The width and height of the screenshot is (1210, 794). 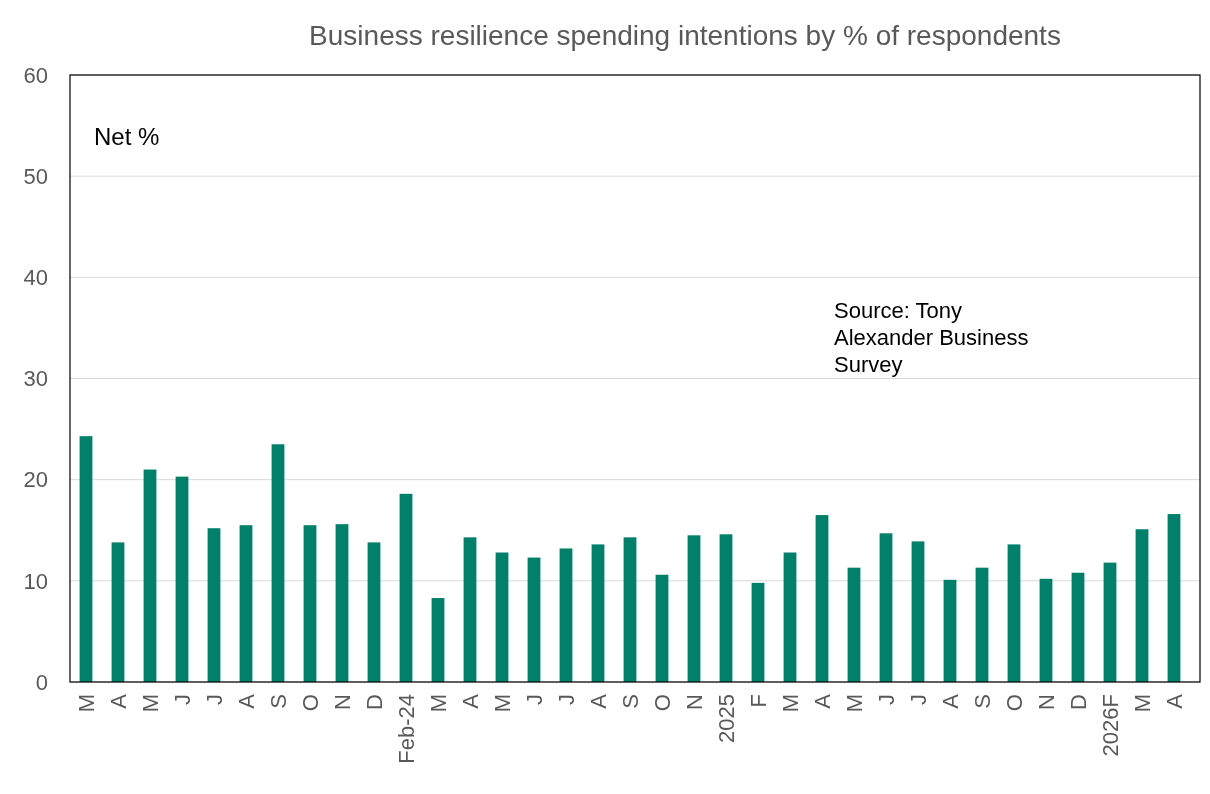 I want to click on y-tick-label: 60, so click(x=35, y=75).